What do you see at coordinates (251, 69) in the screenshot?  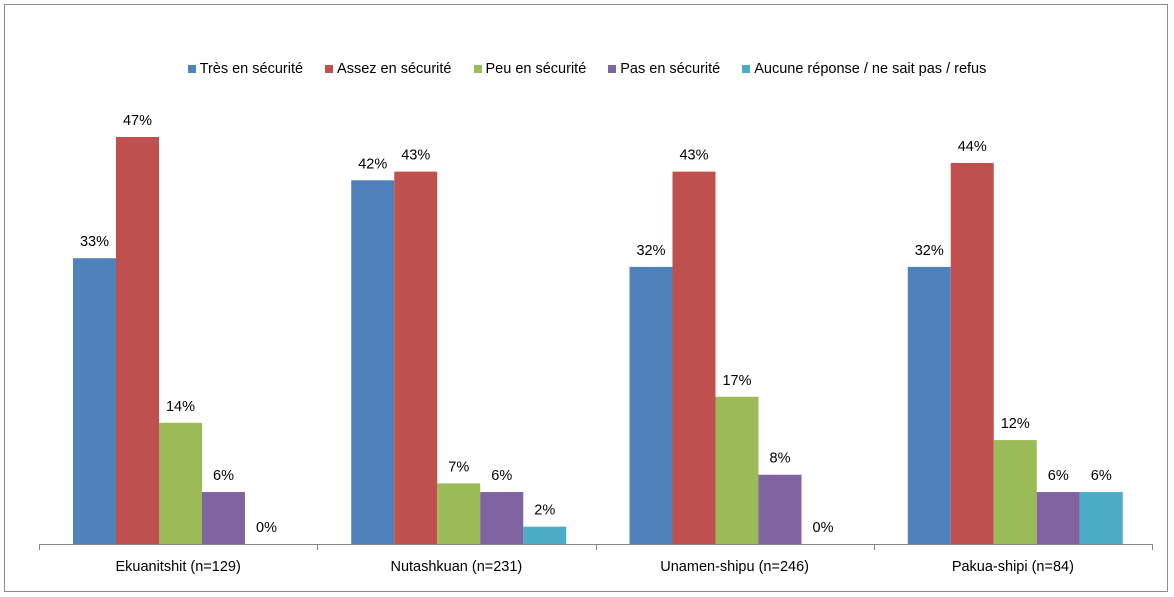 I see `legend-label: Très en sécurité` at bounding box center [251, 69].